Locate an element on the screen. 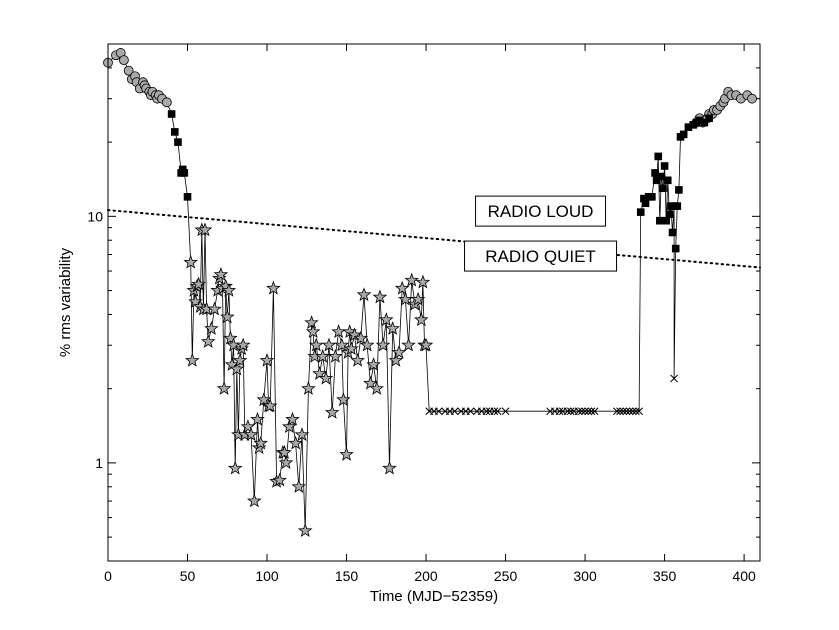 The width and height of the screenshot is (839, 630). y-tick-label: 1 is located at coordinates (99, 463).